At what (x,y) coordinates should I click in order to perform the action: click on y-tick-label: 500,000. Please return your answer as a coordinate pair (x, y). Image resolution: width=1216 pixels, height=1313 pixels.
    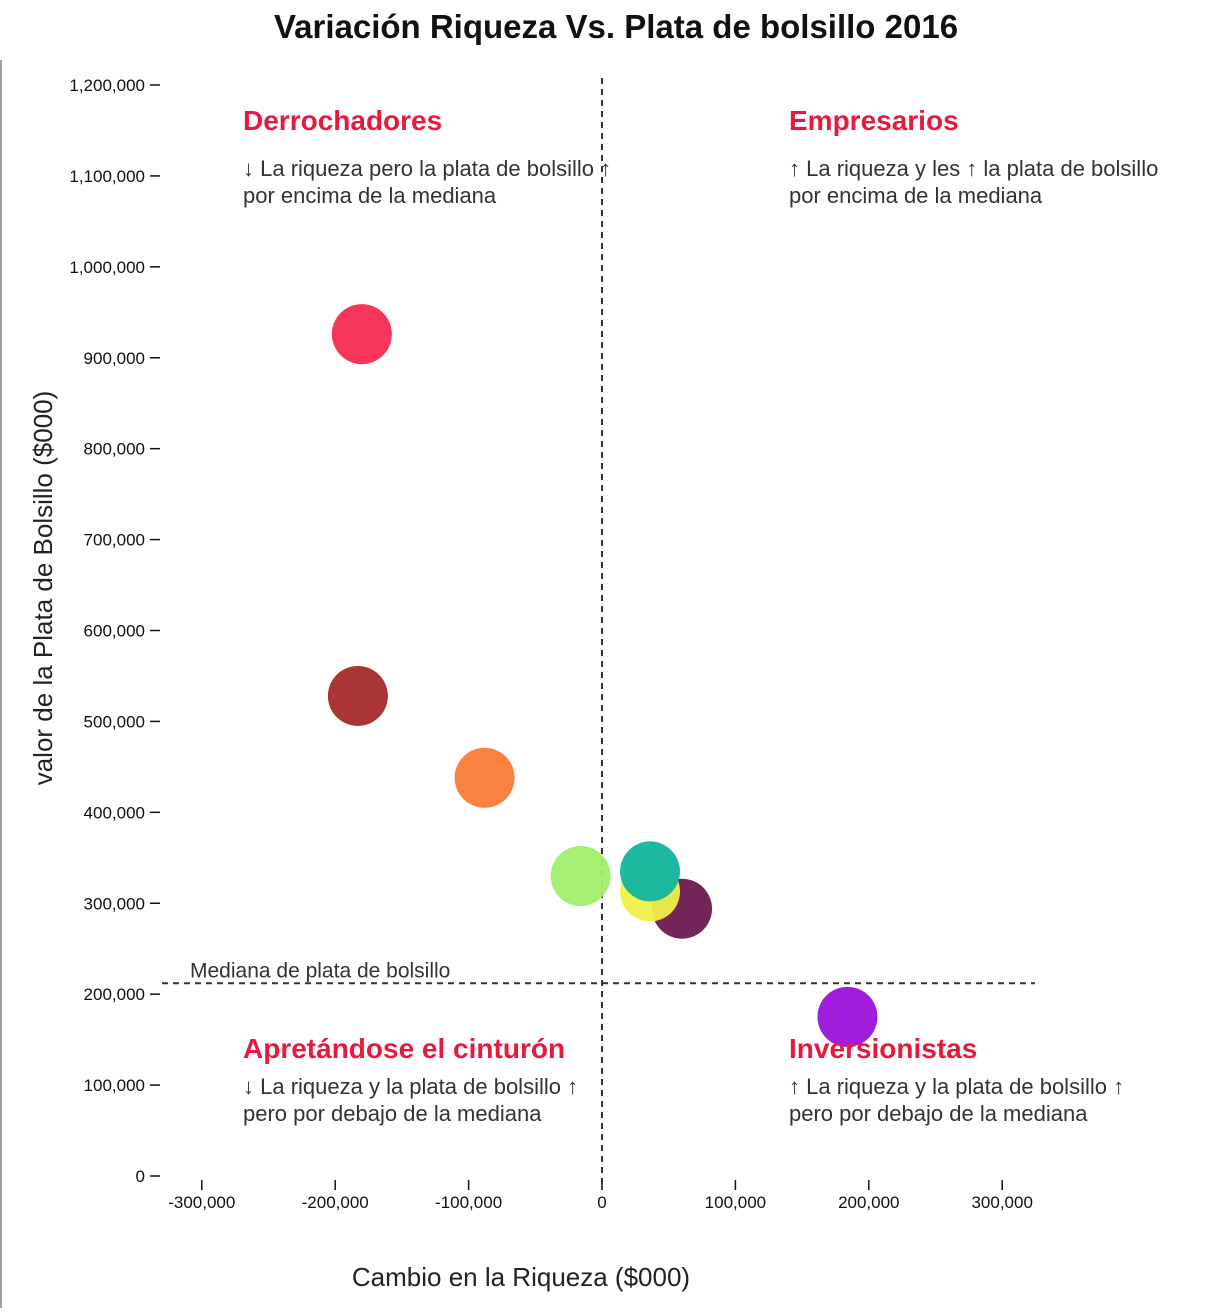
    Looking at the image, I should click on (114, 721).